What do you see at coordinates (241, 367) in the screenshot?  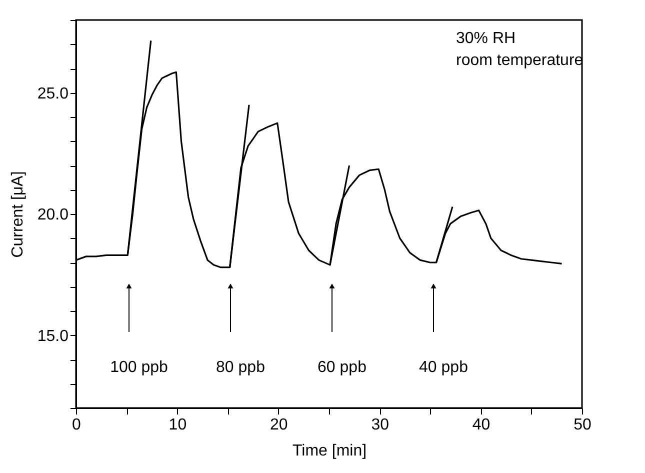 I see `annotation: 80 ppb` at bounding box center [241, 367].